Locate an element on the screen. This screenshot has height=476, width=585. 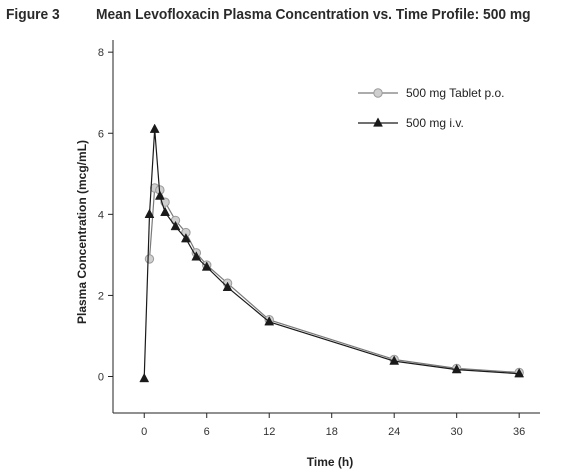
x-axis-label: Time (h) is located at coordinates (330, 462).